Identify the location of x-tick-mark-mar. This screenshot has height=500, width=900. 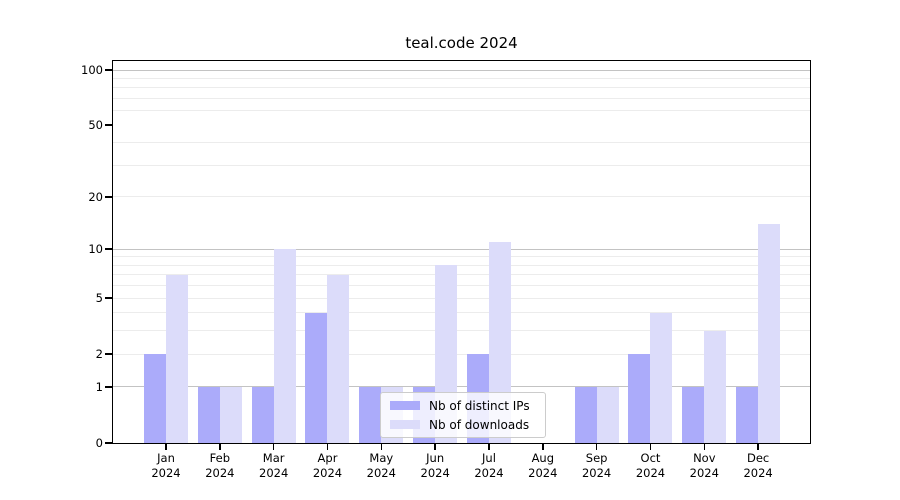
(273, 447).